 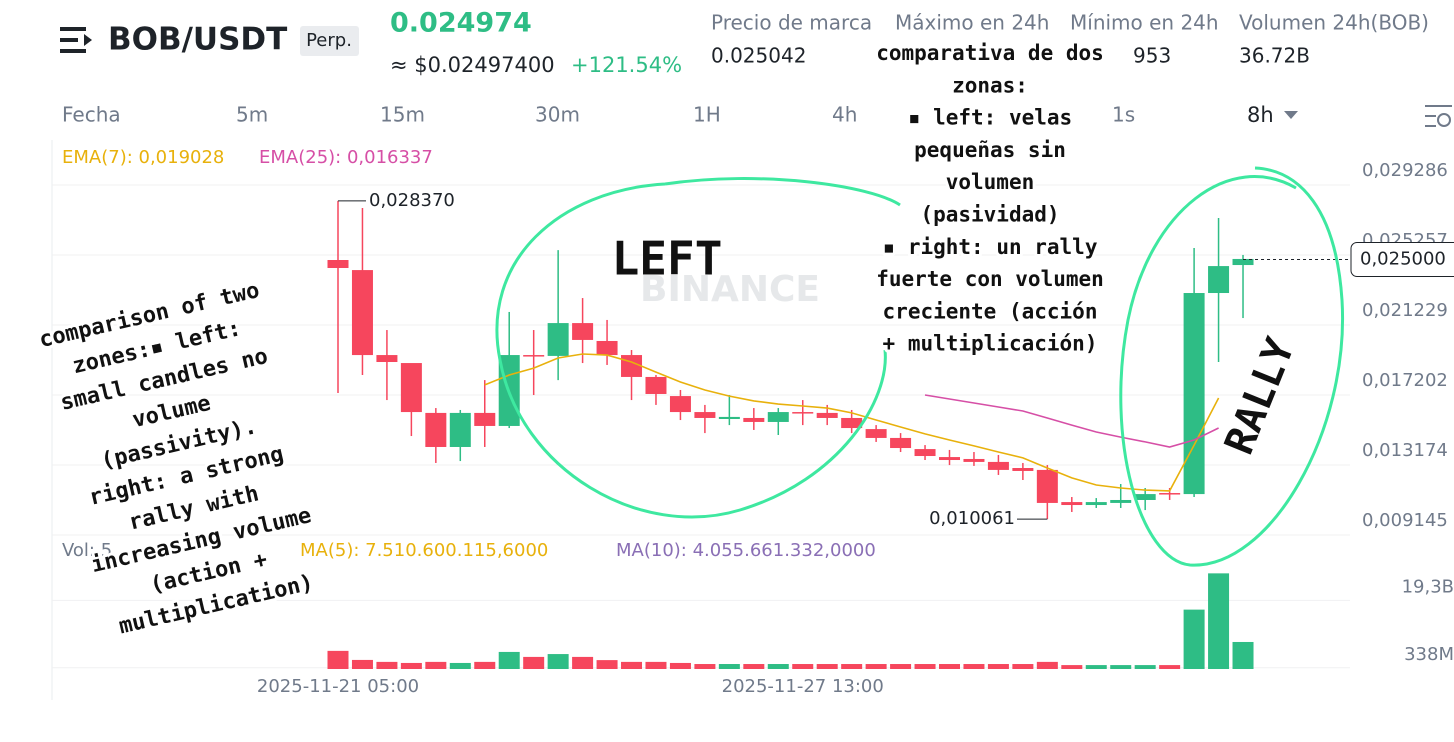 I want to click on last-price: 0.024974, so click(x=461, y=23).